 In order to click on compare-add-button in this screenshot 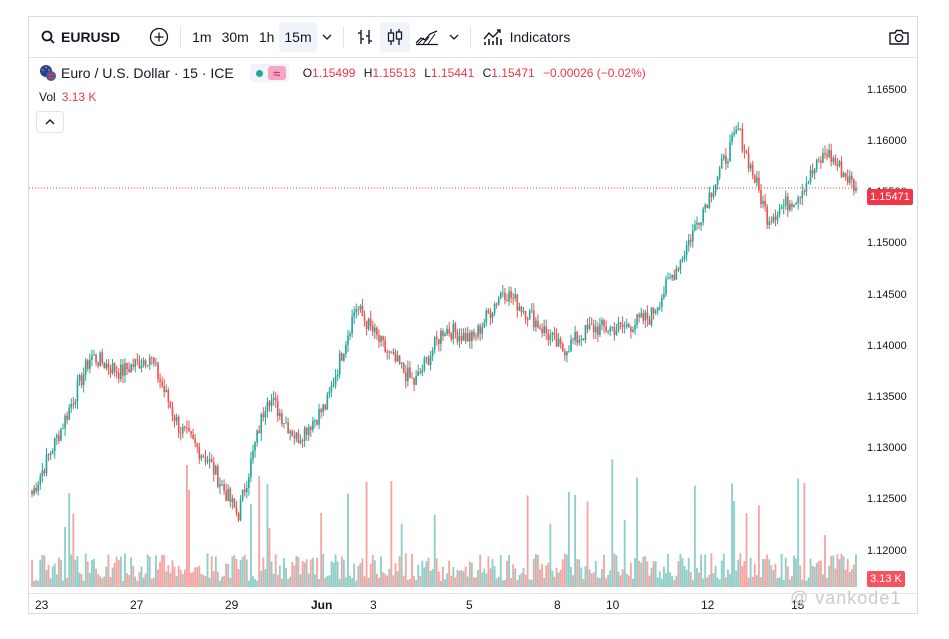, I will do `click(159, 37)`.